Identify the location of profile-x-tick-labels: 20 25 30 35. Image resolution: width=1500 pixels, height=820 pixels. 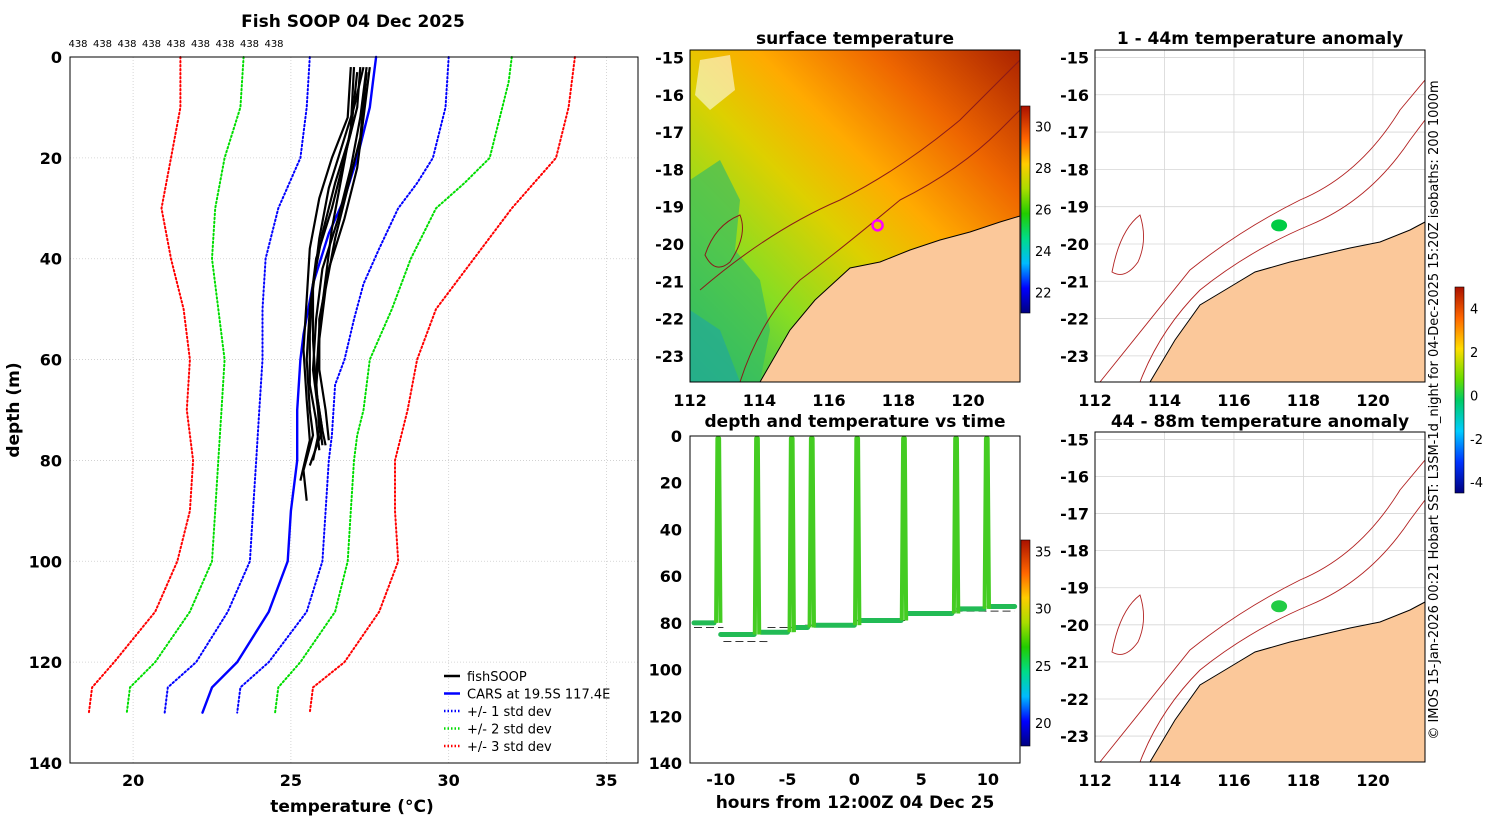
(370, 780).